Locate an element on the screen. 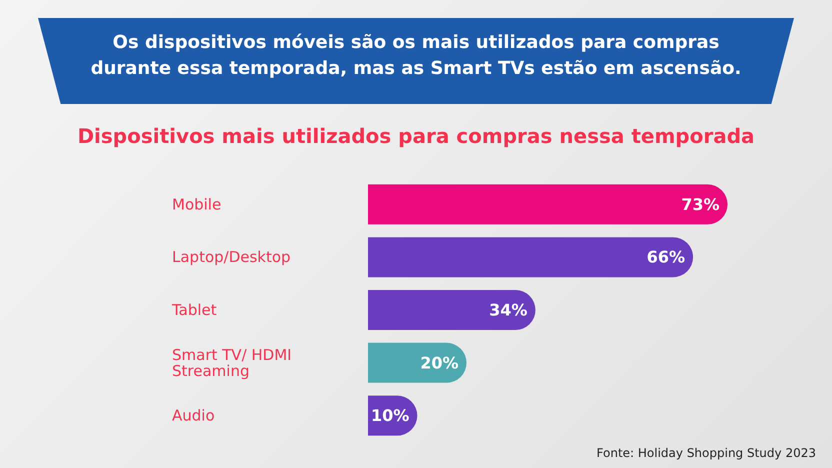 This screenshot has height=468, width=832. chart-subtitle: Dispositivos mais utilizados para compras nessa temporada is located at coordinates (416, 136).